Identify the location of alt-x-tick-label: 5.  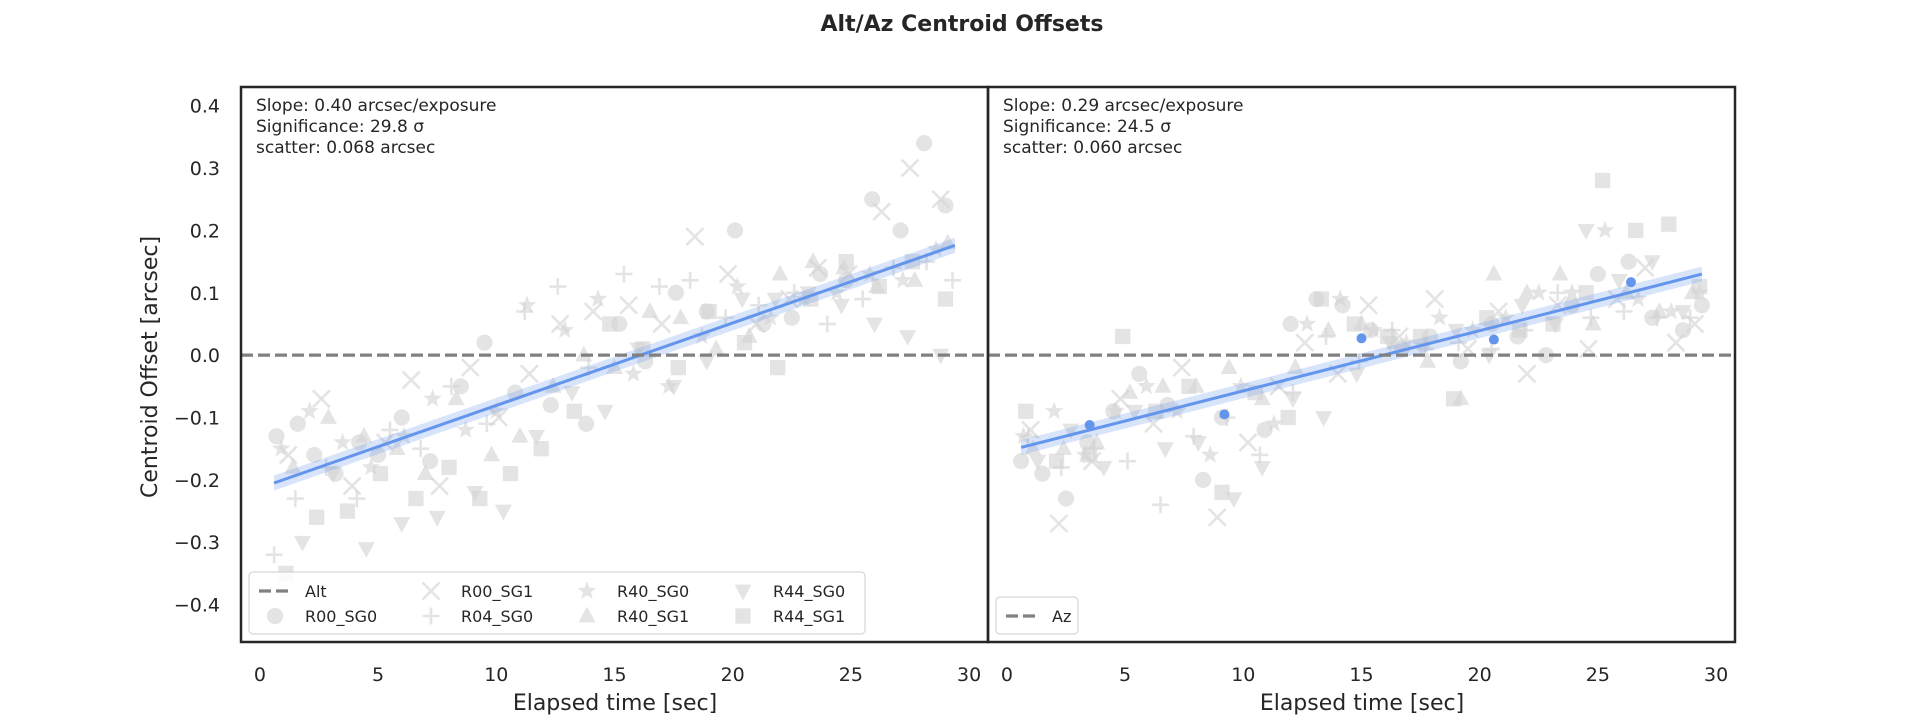
(378, 675).